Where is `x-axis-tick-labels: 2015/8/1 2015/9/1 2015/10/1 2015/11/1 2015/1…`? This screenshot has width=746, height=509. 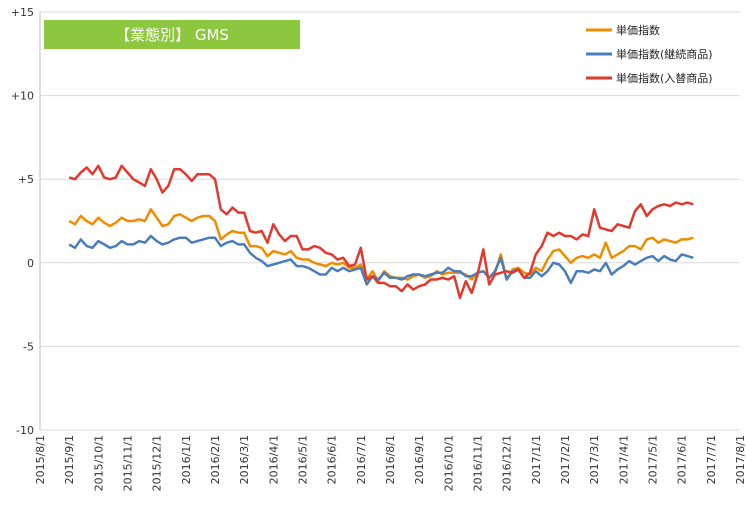 x-axis-tick-labels: 2015/8/1 2015/9/1 2015/10/1 2015/11/1 2015/1… is located at coordinates (390, 463).